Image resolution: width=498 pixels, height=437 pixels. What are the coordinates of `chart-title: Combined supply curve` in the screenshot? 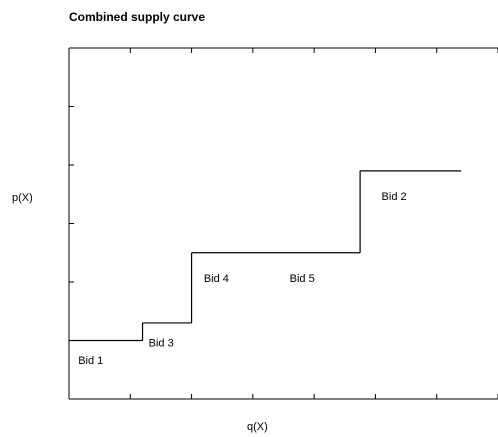 It's located at (137, 17).